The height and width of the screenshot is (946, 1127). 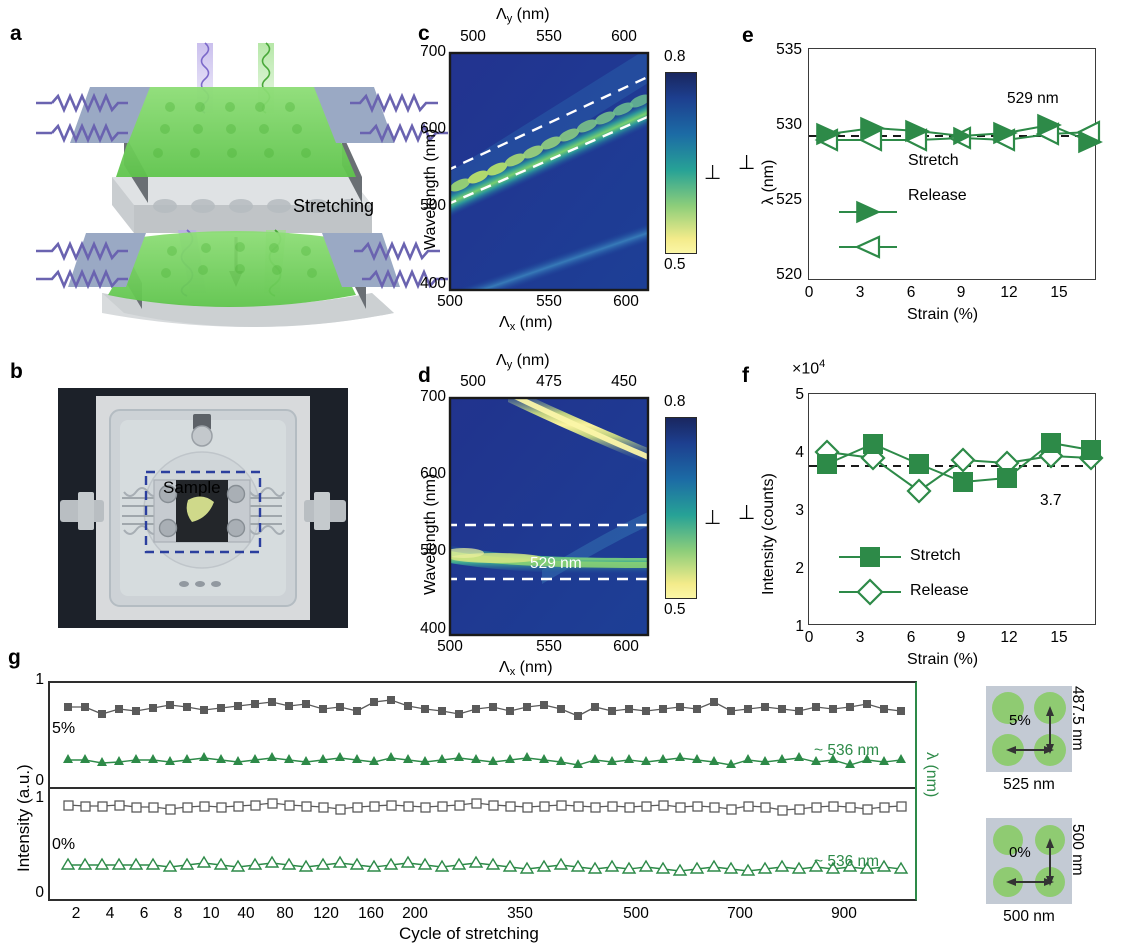 What do you see at coordinates (1029, 916) in the screenshot?
I see `inset-0pct-width-label: 500 nm` at bounding box center [1029, 916].